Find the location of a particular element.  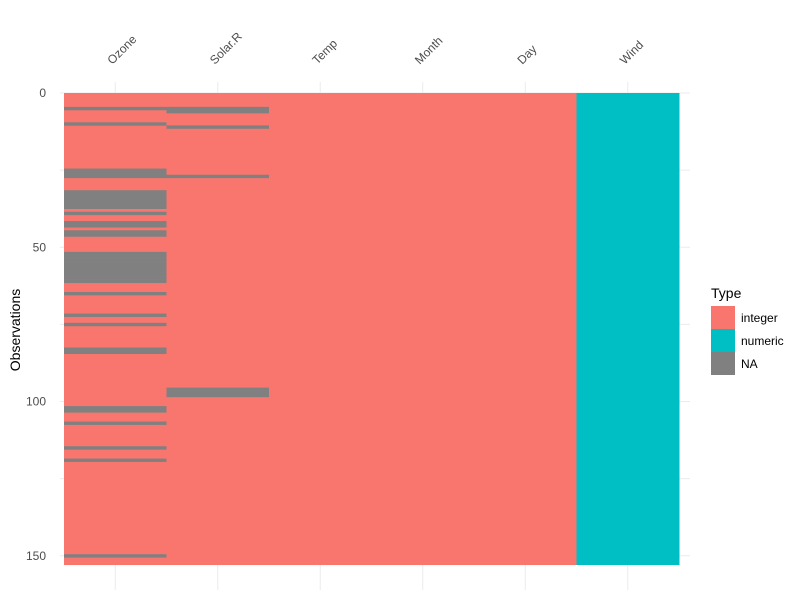

x-tick-label: Month is located at coordinates (428, 50).